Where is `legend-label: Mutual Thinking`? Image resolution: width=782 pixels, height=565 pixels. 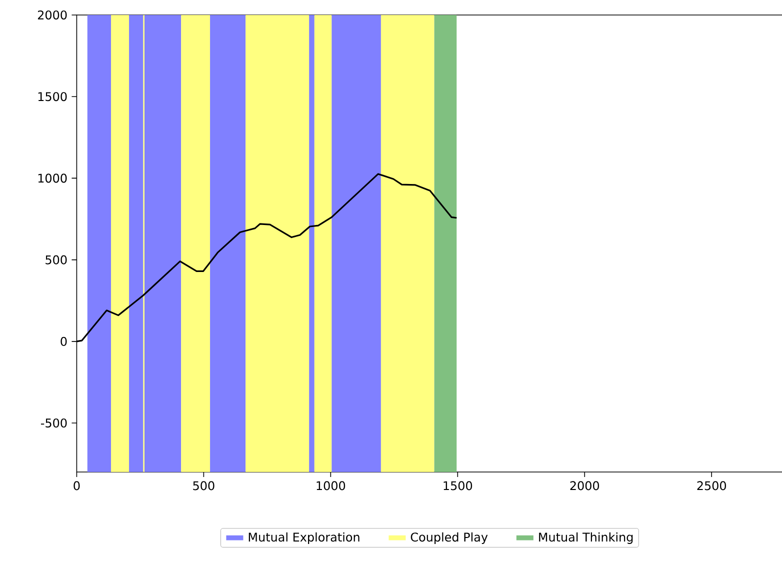
legend-label: Mutual Thinking is located at coordinates (586, 538).